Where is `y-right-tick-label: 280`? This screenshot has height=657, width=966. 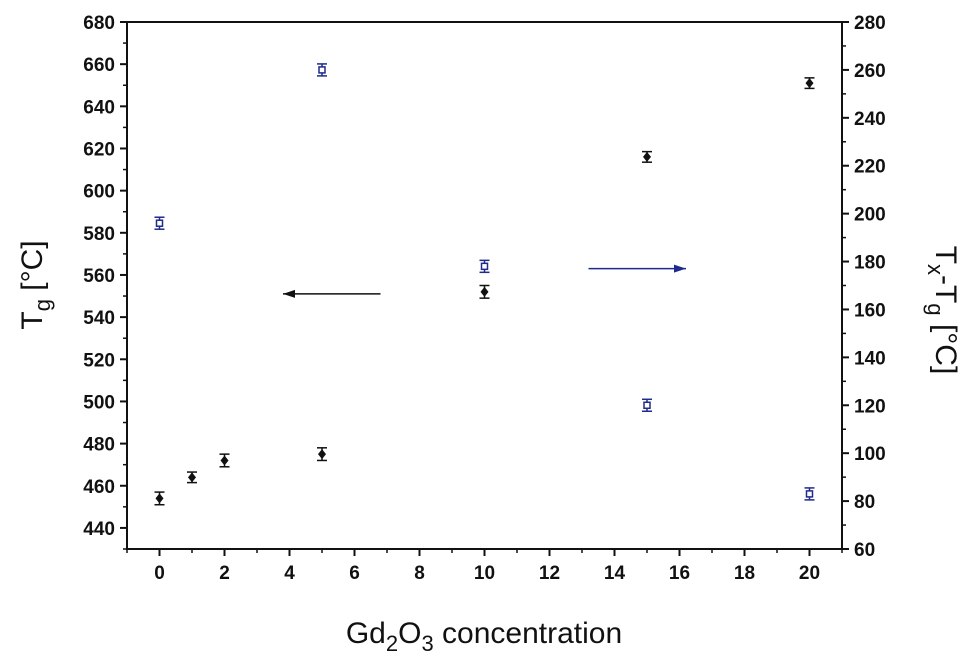
y-right-tick-label: 280 is located at coordinates (870, 23).